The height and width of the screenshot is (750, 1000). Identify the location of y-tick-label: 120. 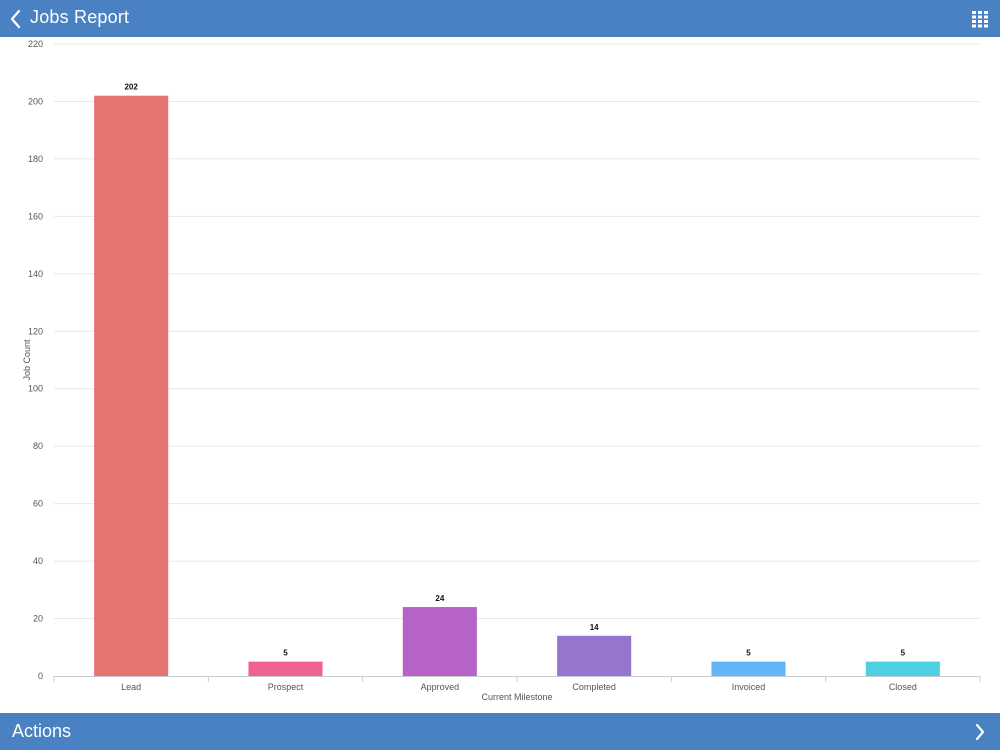
(35, 331).